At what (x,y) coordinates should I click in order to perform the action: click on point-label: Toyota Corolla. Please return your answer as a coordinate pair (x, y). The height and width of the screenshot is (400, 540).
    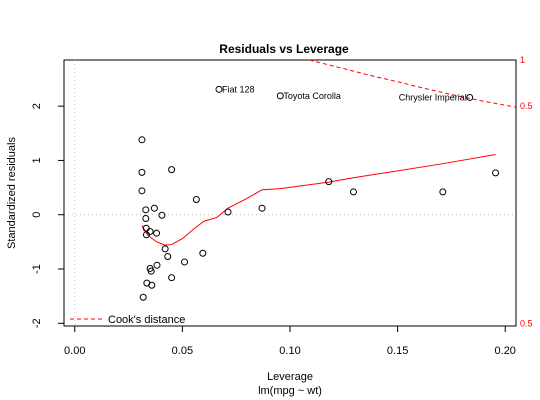
    Looking at the image, I should click on (312, 96).